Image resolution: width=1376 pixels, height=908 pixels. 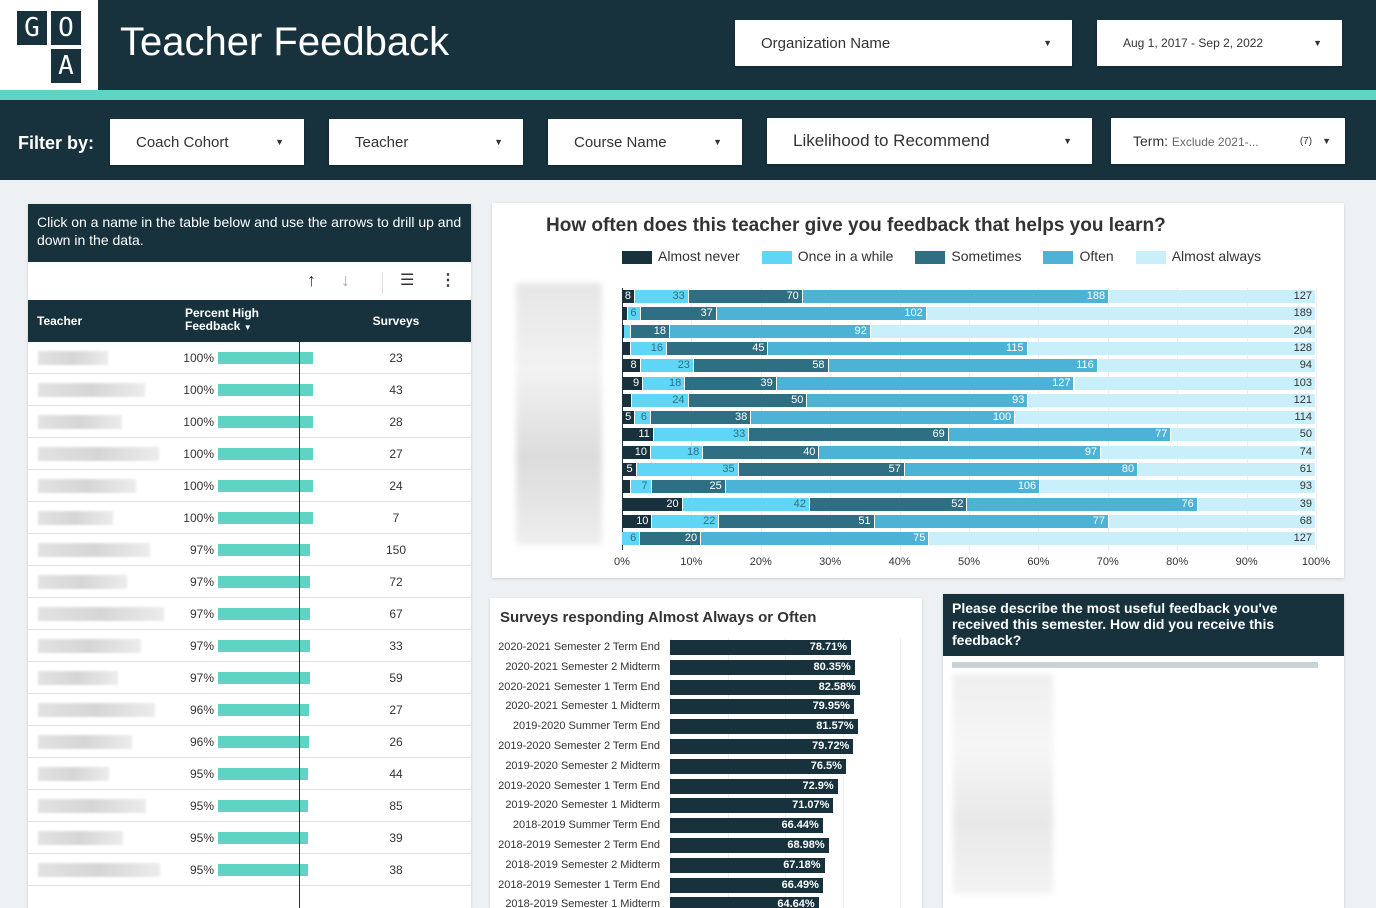 What do you see at coordinates (1093, 331) in the screenshot?
I see `bar-segment: 204` at bounding box center [1093, 331].